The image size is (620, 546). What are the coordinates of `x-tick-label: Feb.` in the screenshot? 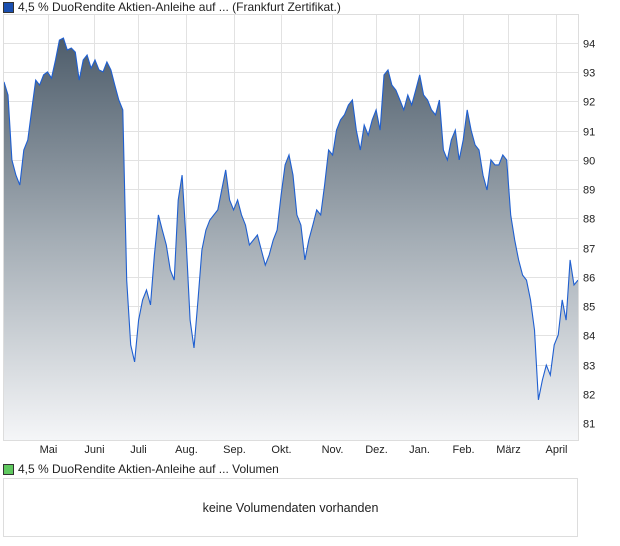 It's located at (463, 450).